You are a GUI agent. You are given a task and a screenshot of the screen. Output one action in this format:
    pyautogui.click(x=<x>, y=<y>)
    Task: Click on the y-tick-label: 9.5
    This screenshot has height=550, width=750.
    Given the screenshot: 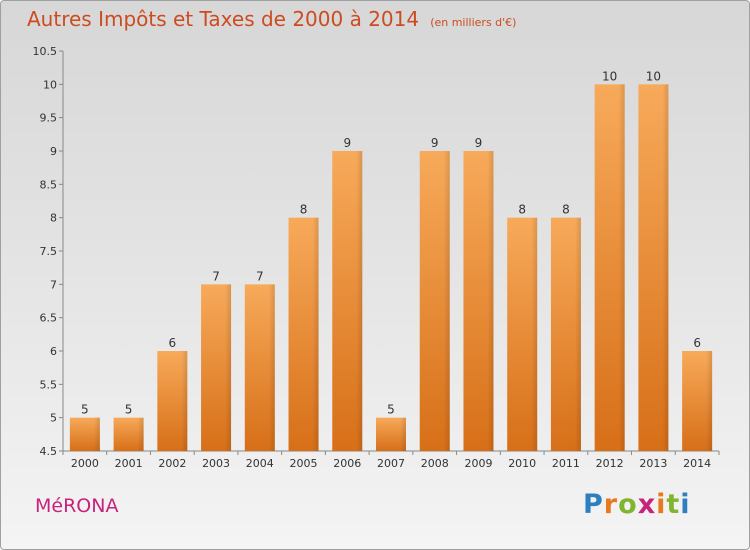 What is the action you would take?
    pyautogui.click(x=49, y=118)
    